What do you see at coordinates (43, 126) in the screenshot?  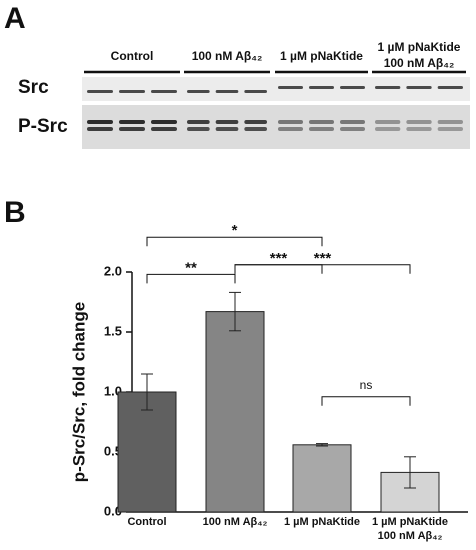 I see `row-label: P-Src` at bounding box center [43, 126].